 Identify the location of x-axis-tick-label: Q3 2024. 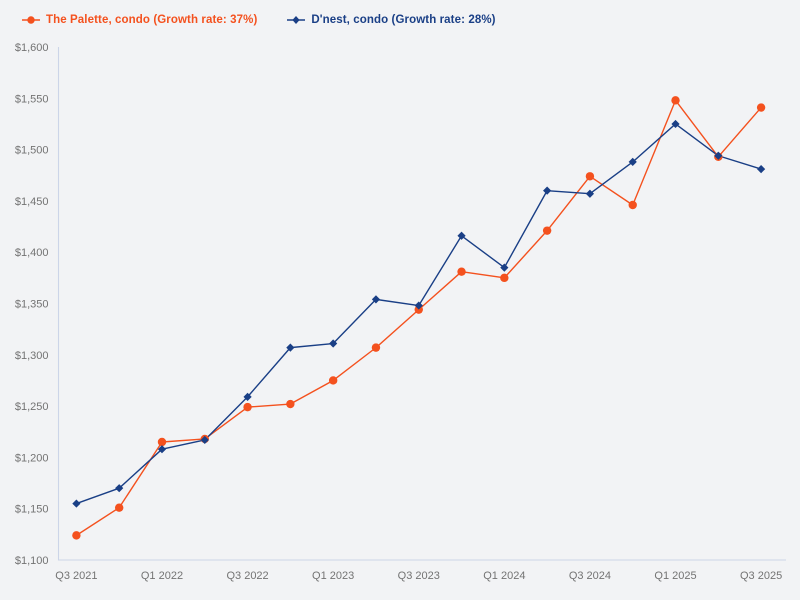
(590, 576).